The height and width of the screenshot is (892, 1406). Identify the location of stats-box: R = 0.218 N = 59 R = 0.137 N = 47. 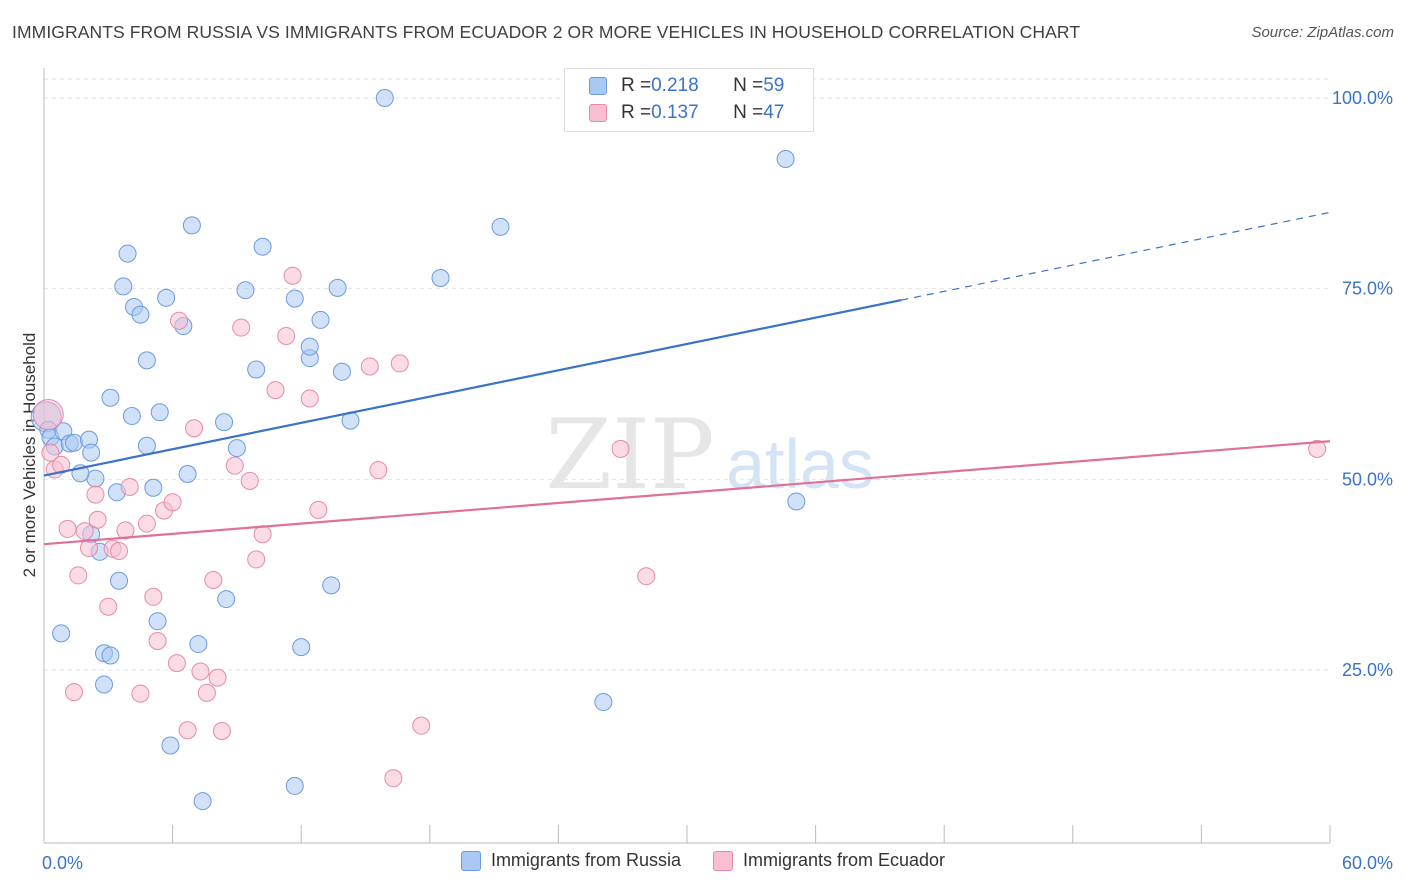
(689, 100).